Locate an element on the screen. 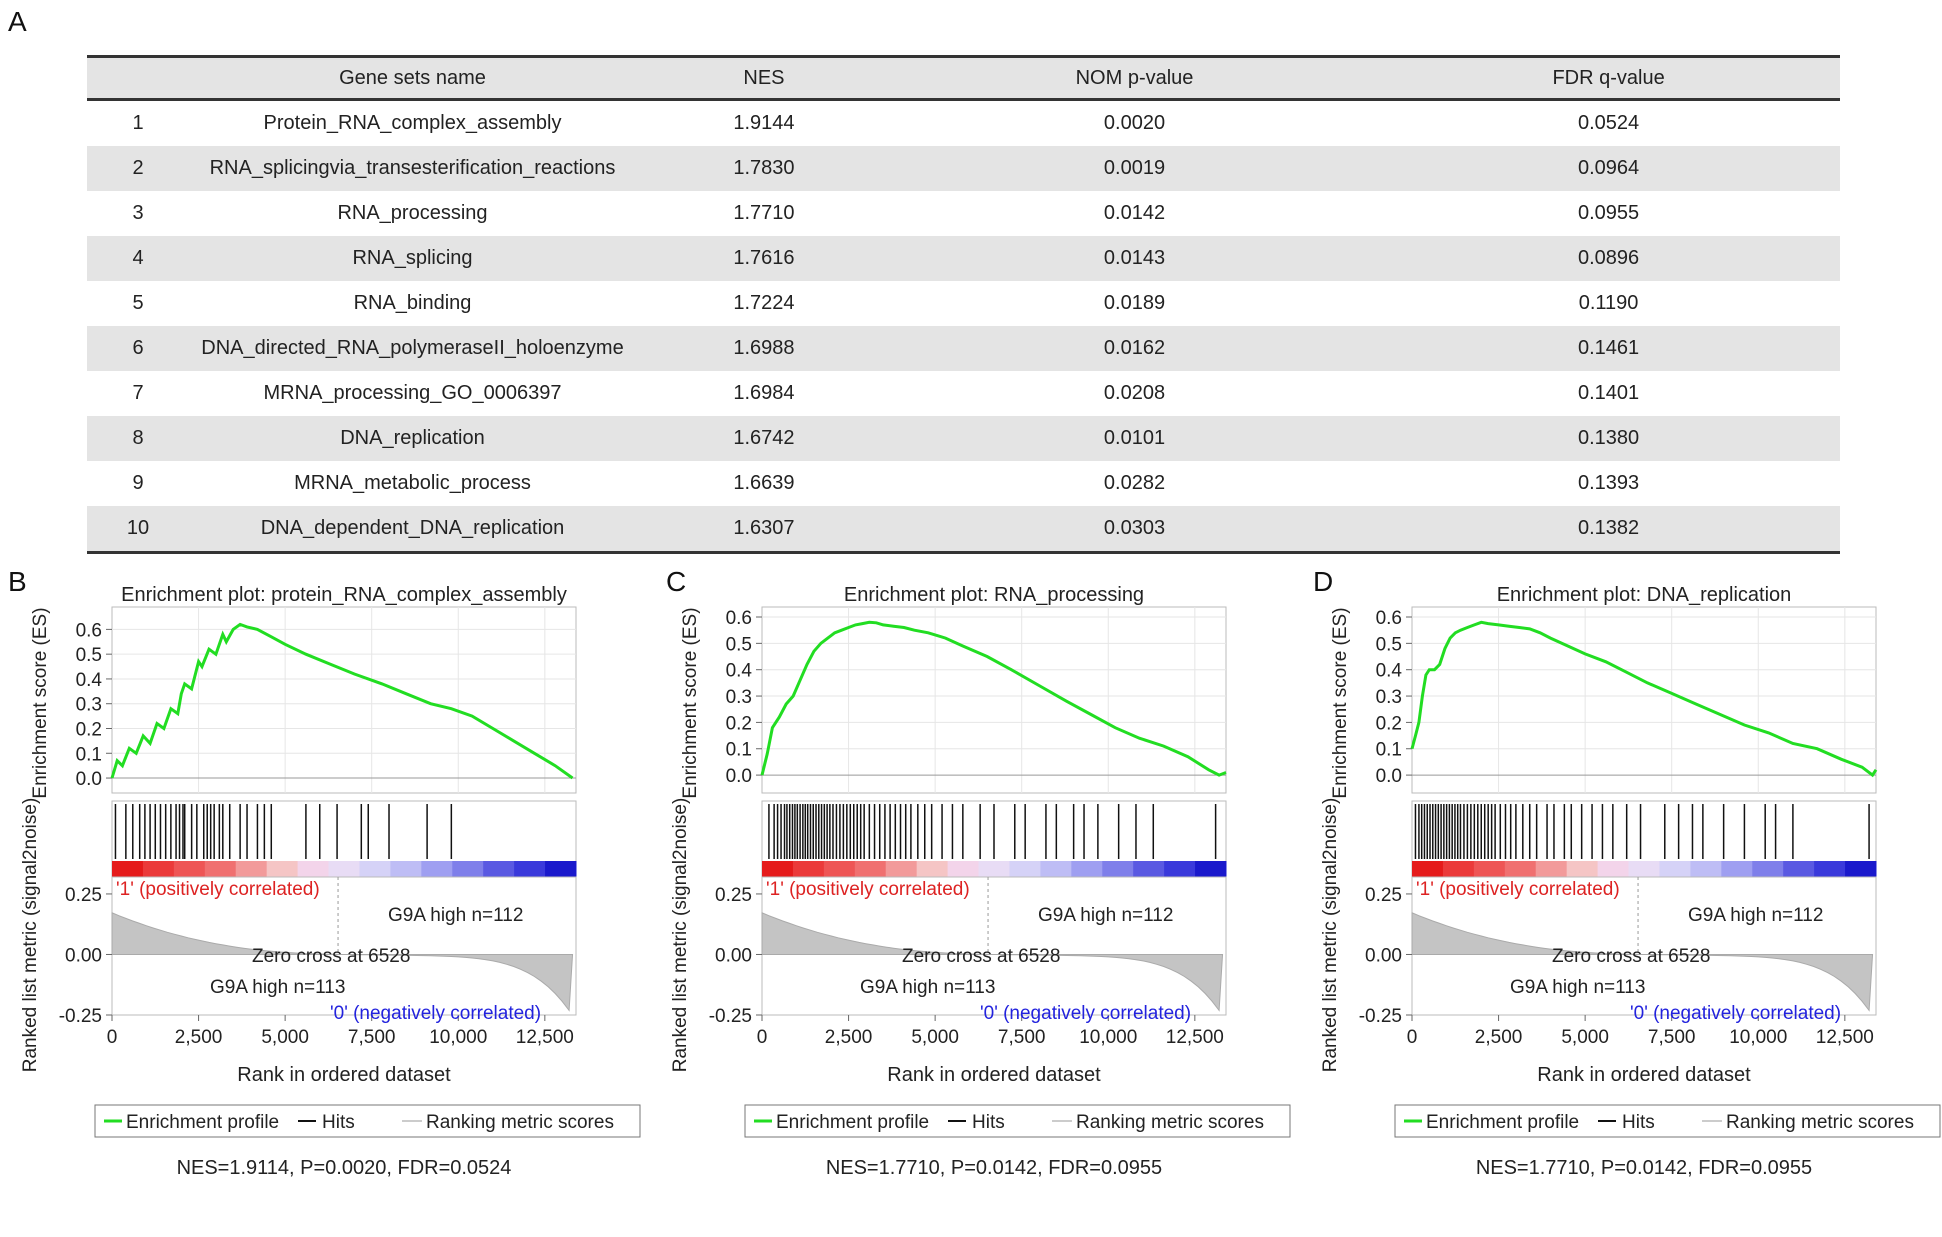 The image size is (1942, 1237). fdr-q-value: 0.1461 is located at coordinates (1608, 348).